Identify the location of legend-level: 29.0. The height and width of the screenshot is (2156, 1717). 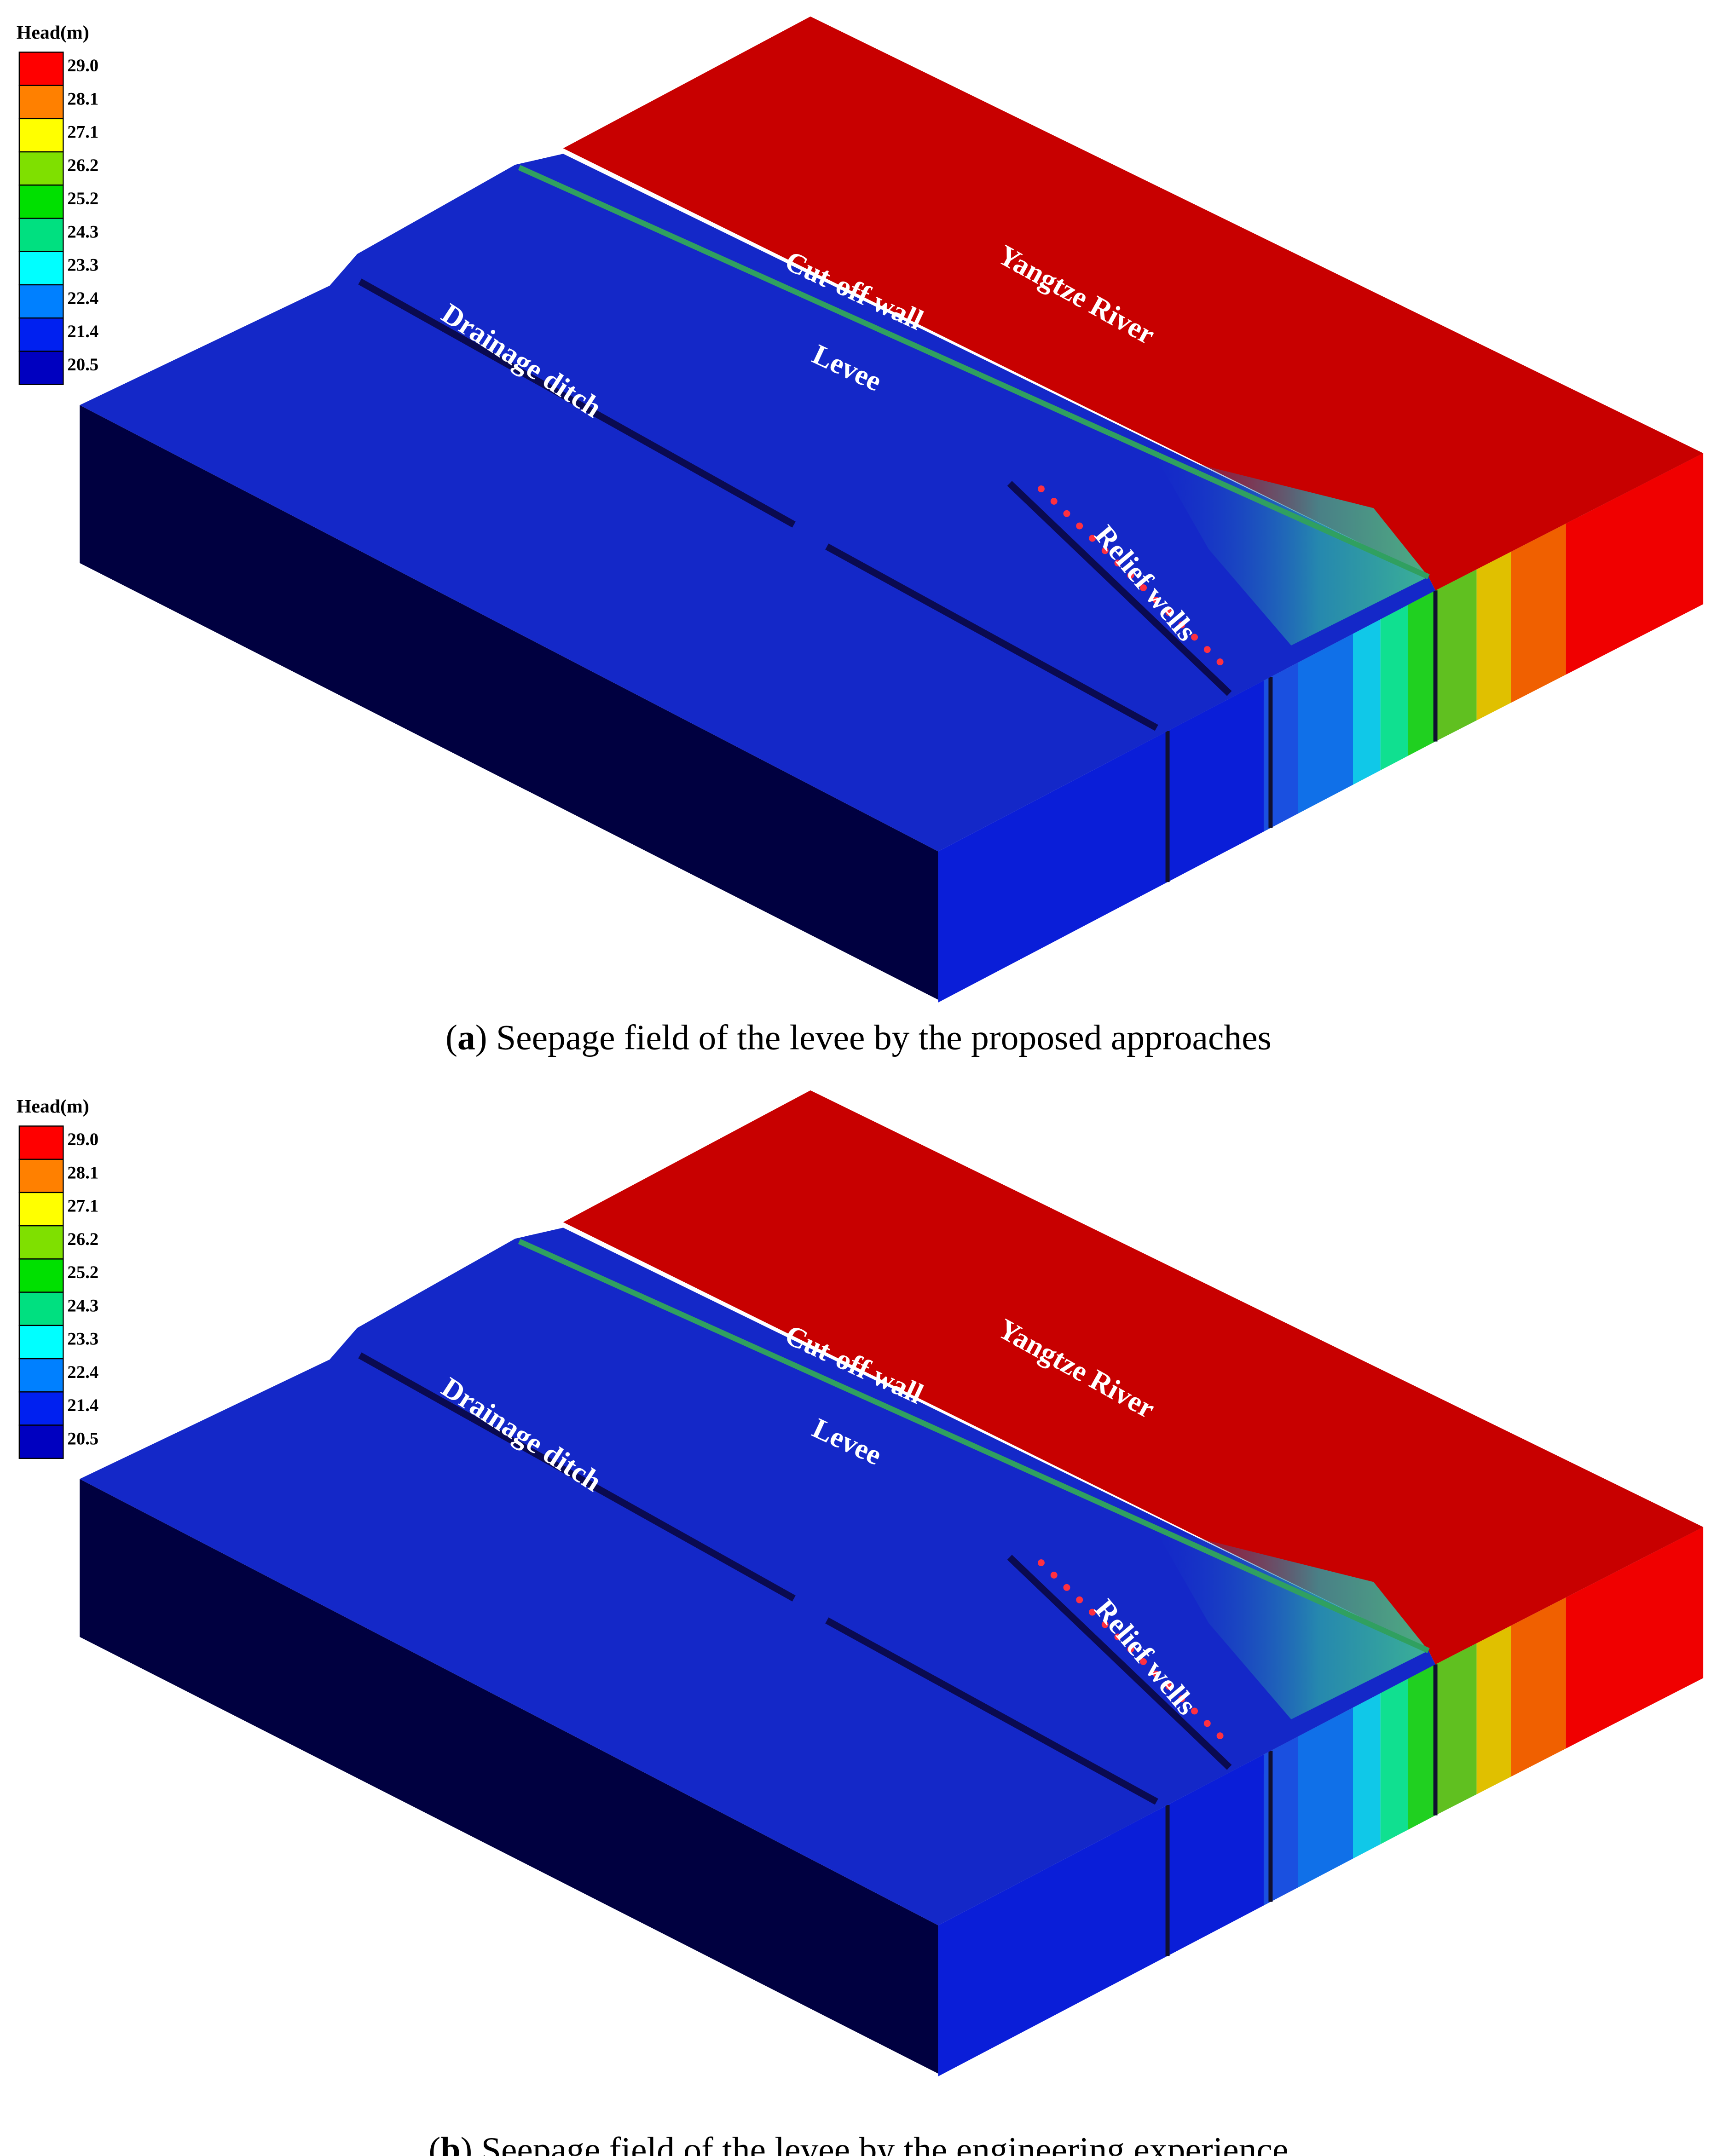
(82, 1139).